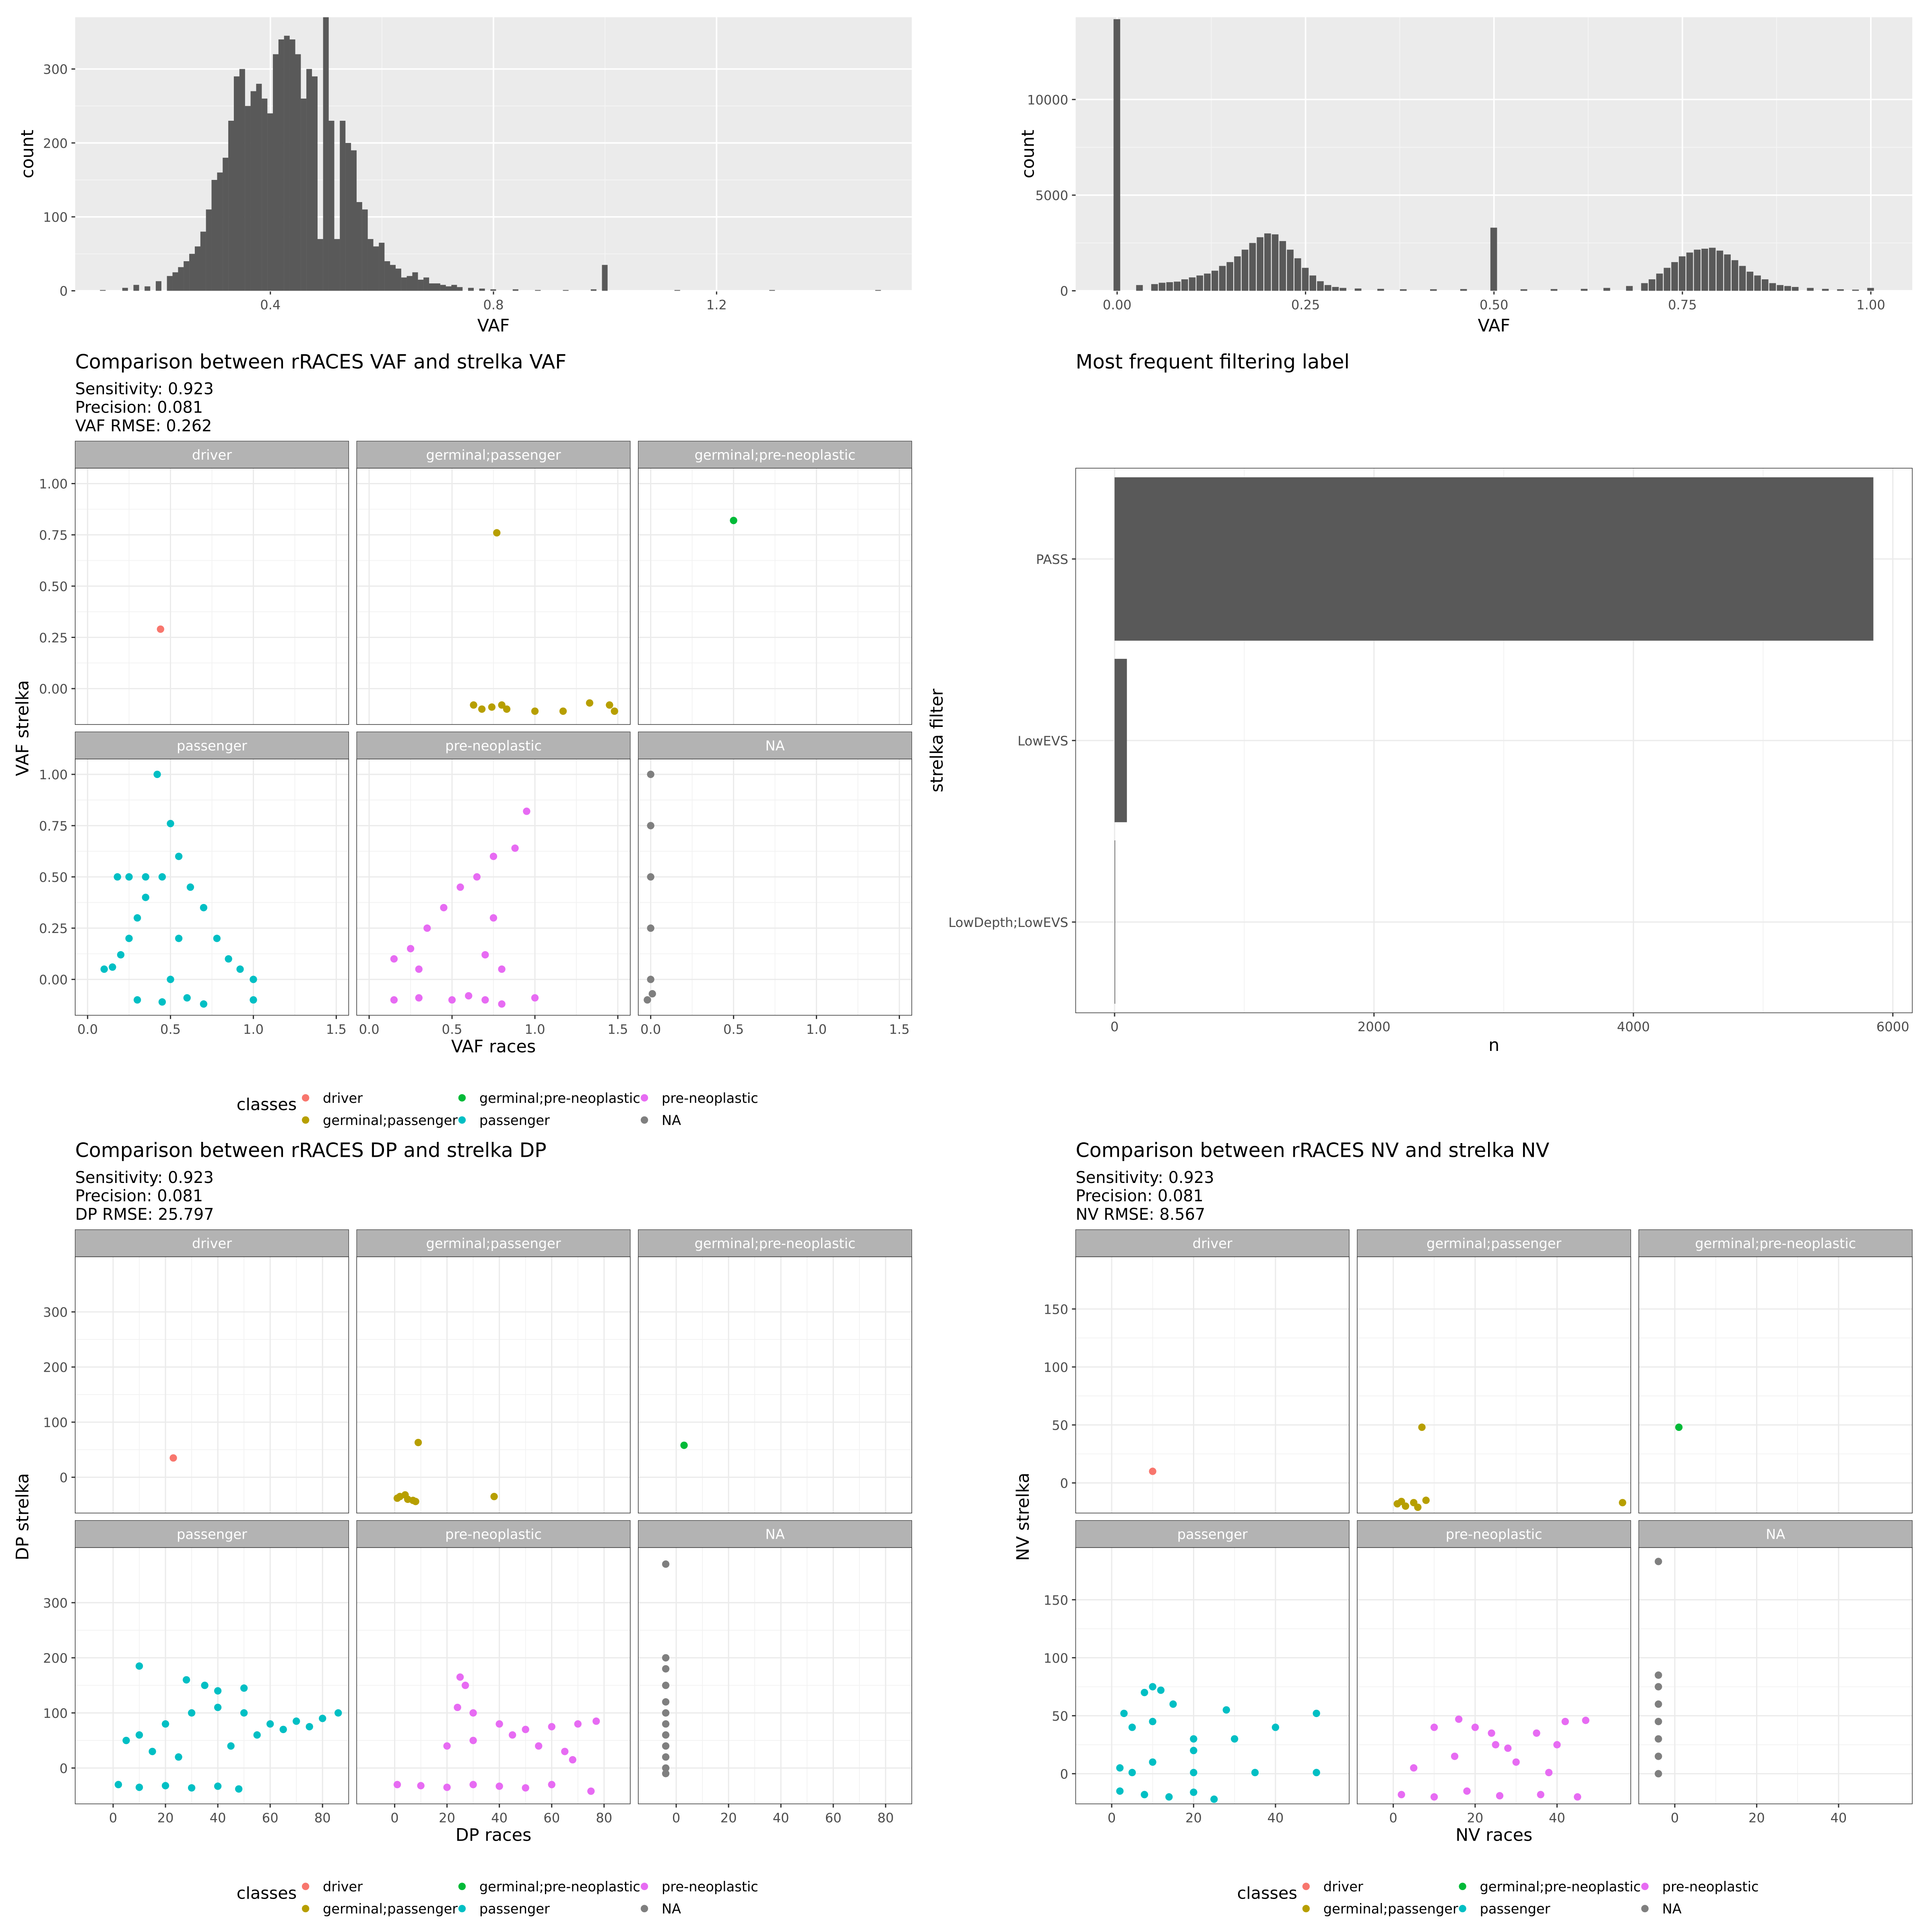 Image resolution: width=1932 pixels, height=1932 pixels. I want to click on y-axis-title: DP strelka, so click(22, 1516).